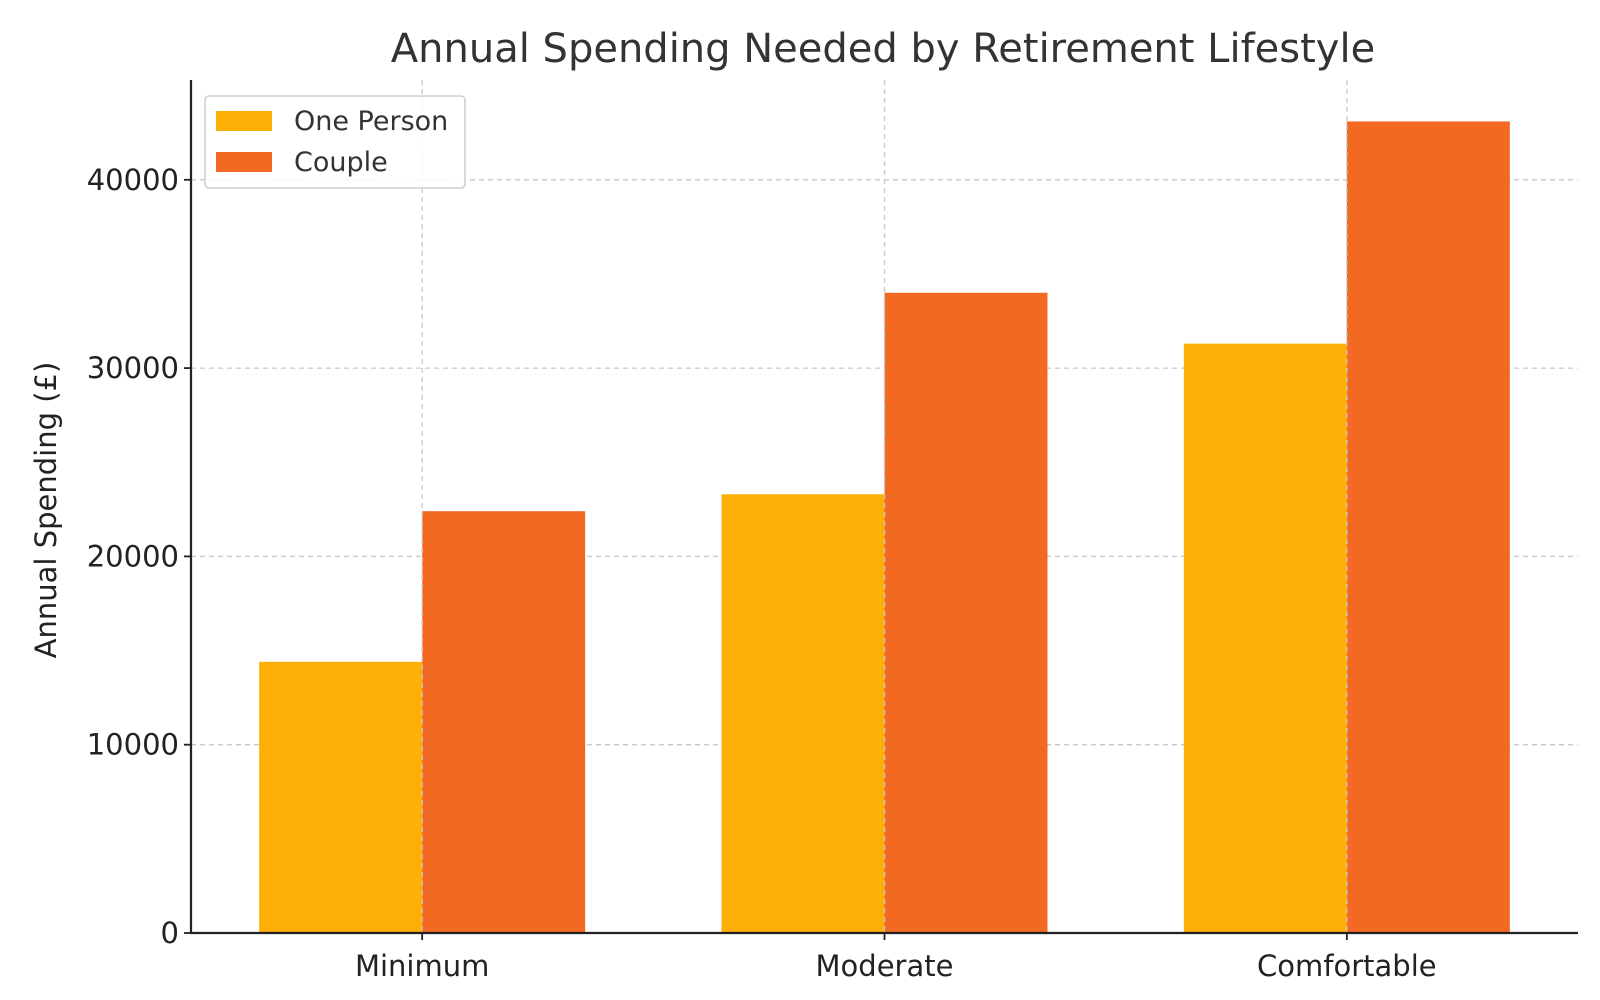  What do you see at coordinates (133, 180) in the screenshot?
I see `y-tick-label: 40000` at bounding box center [133, 180].